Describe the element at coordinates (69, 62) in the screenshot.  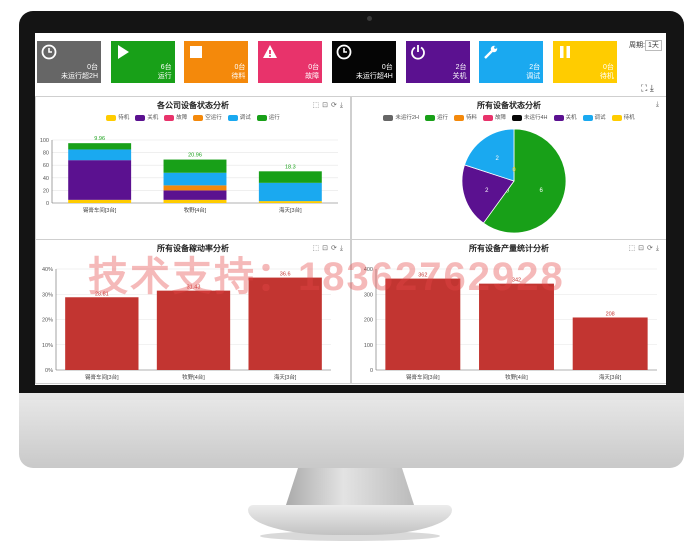
I see `status-tile: 0台 未运行超2H` at that location.